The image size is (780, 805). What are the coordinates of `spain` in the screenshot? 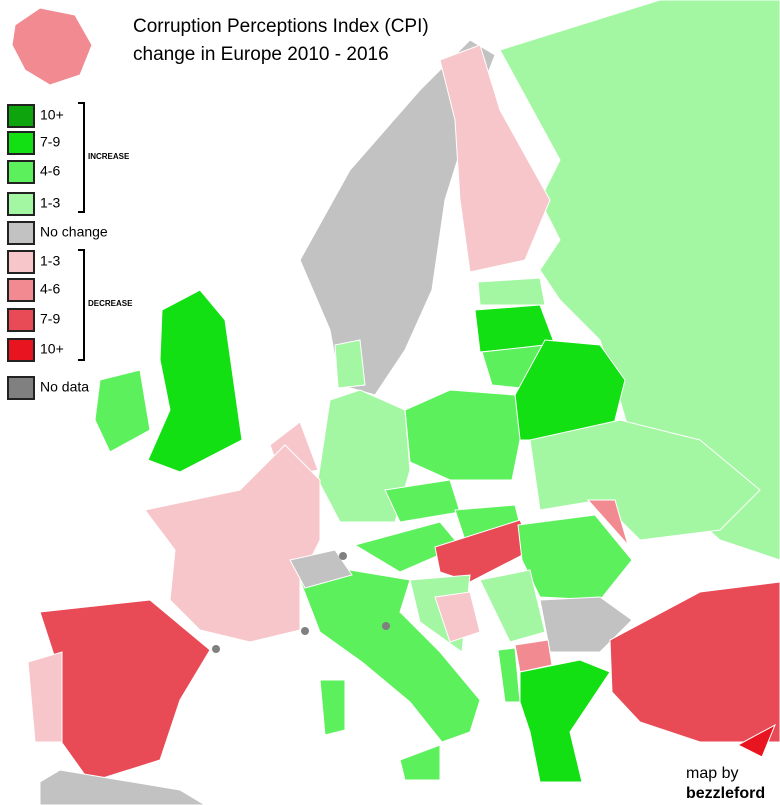 It's located at (125, 691).